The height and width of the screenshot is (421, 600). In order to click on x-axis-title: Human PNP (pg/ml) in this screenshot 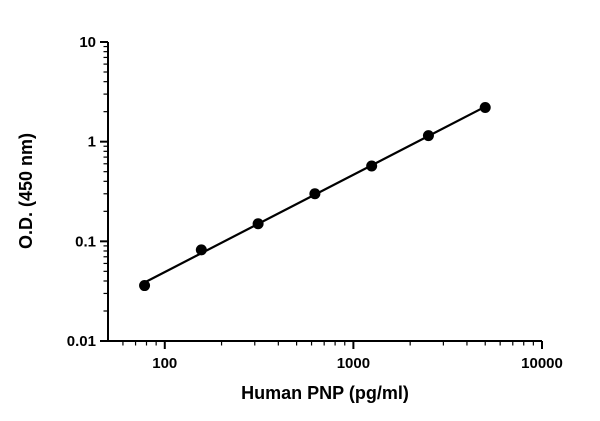, I will do `click(325, 393)`.